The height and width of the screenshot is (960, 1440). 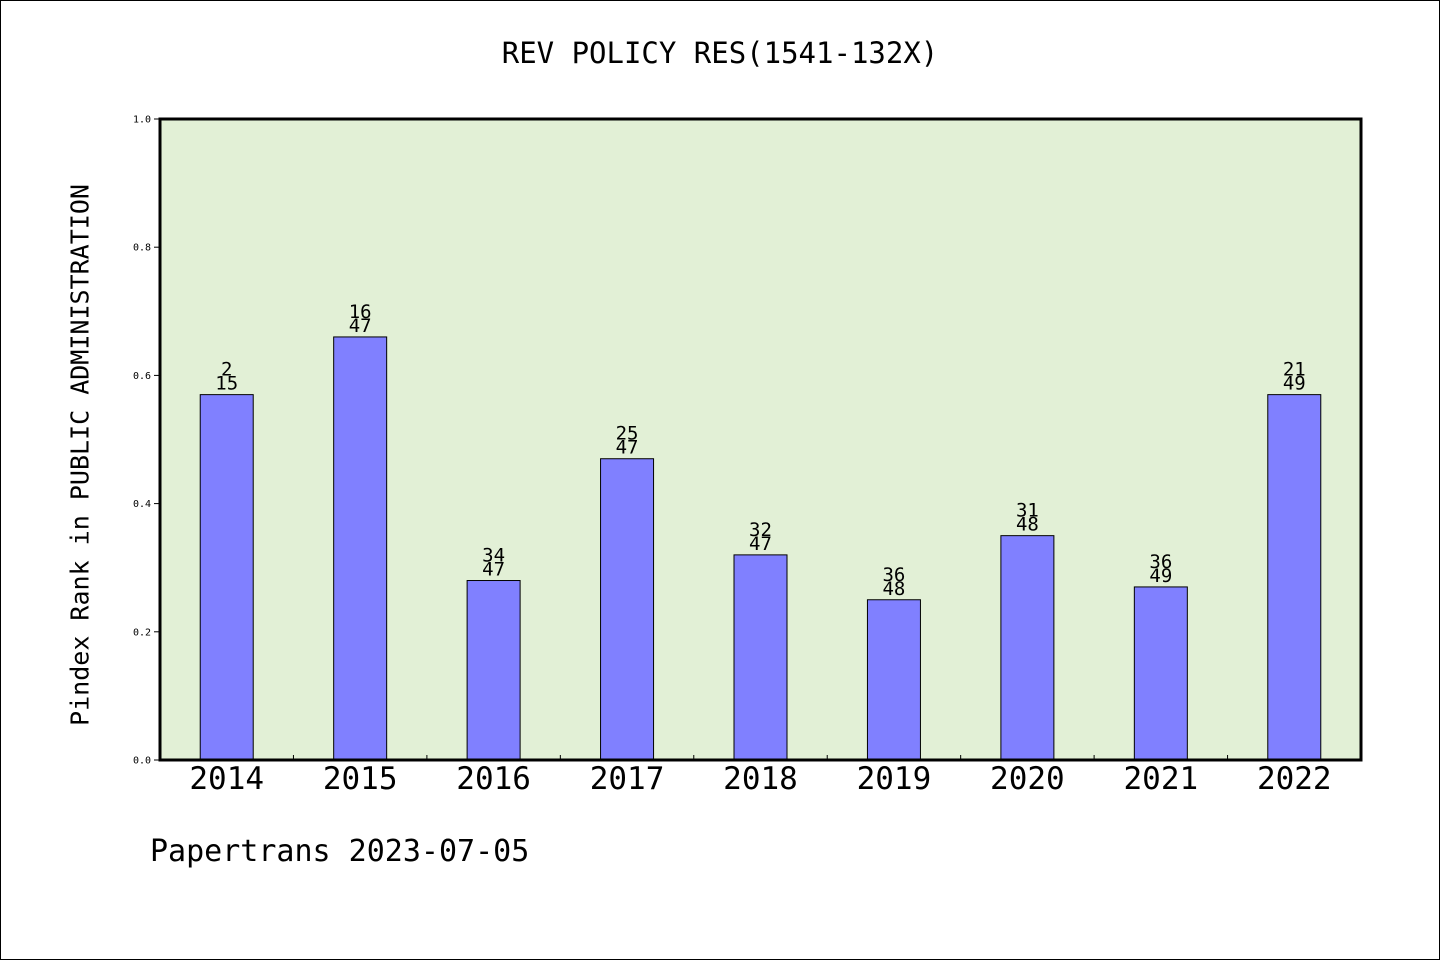 I want to click on x-tick-label: 2019, so click(x=894, y=779).